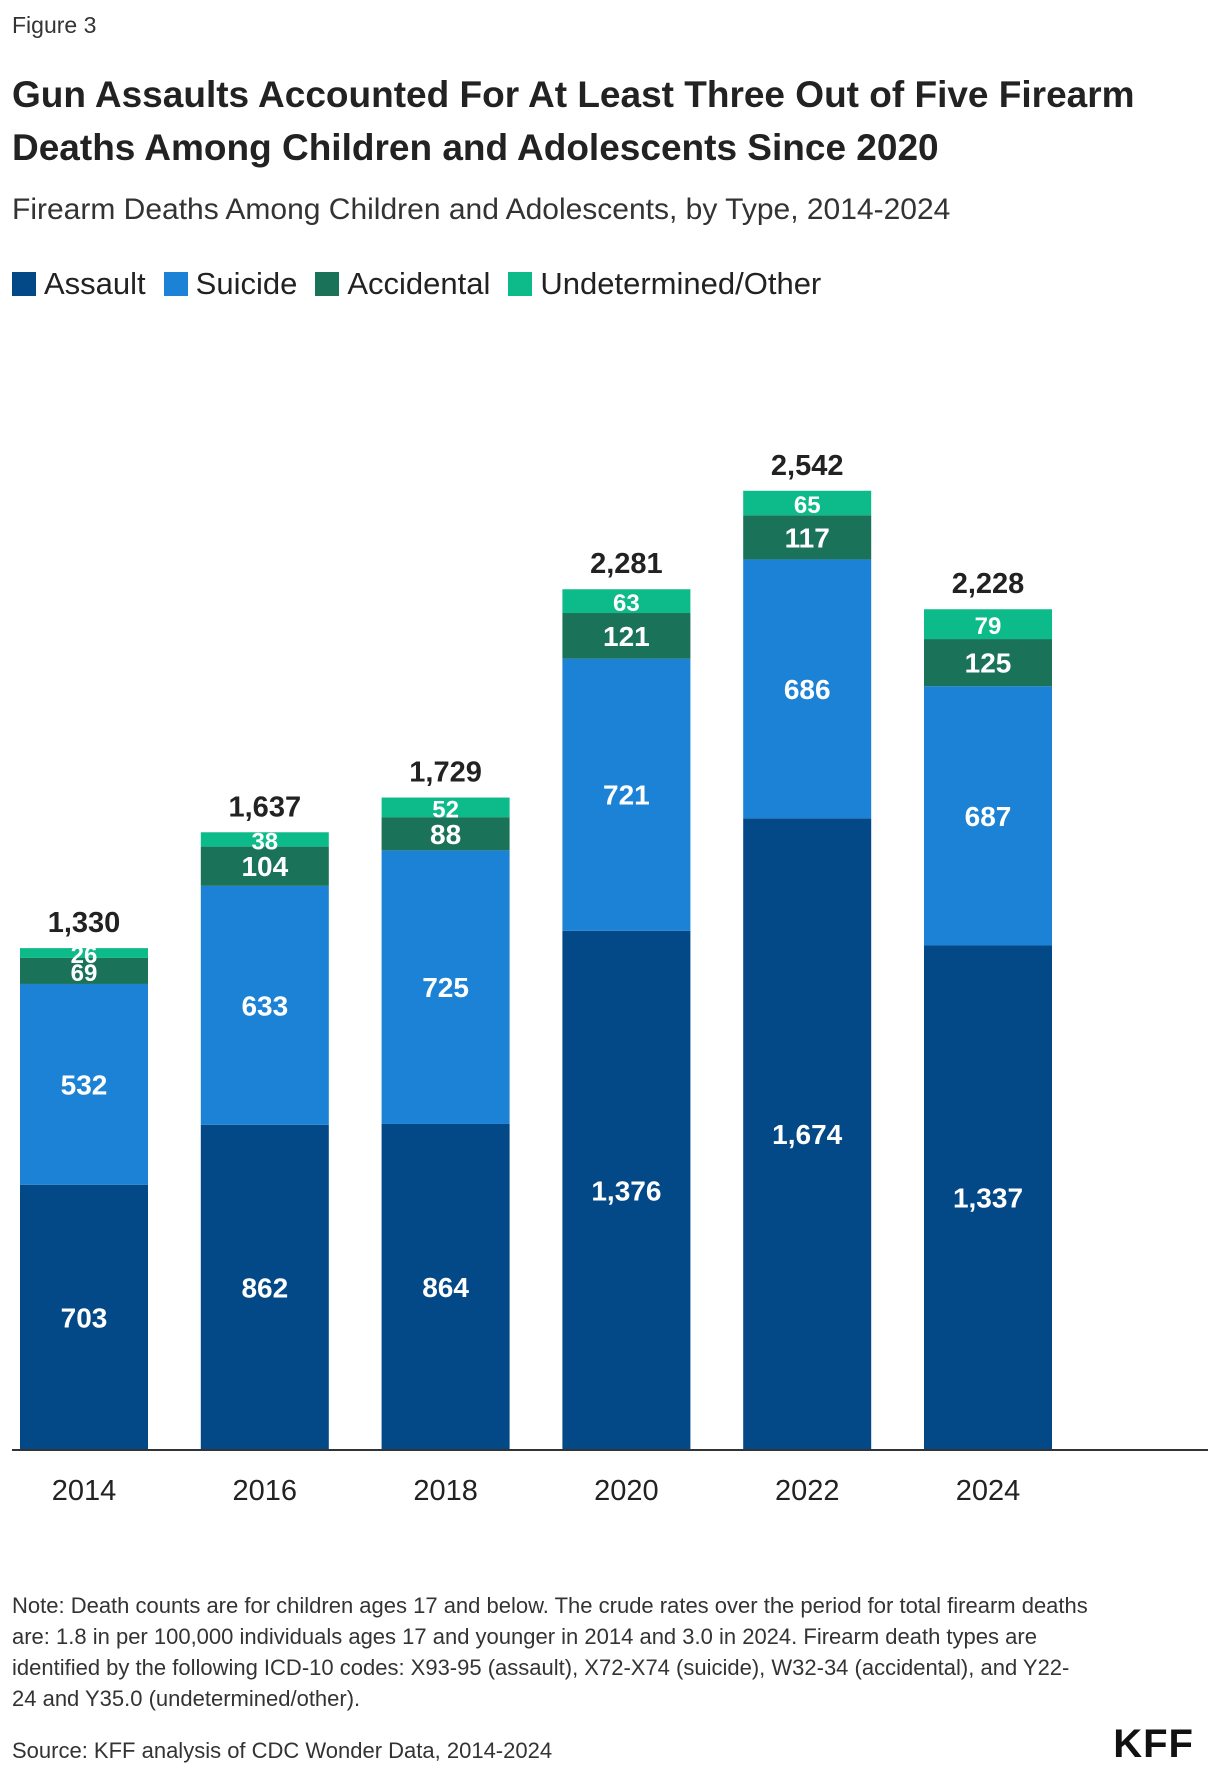 This screenshot has height=1784, width=1220. I want to click on legend-label-suicide: Suicide, so click(246, 283).